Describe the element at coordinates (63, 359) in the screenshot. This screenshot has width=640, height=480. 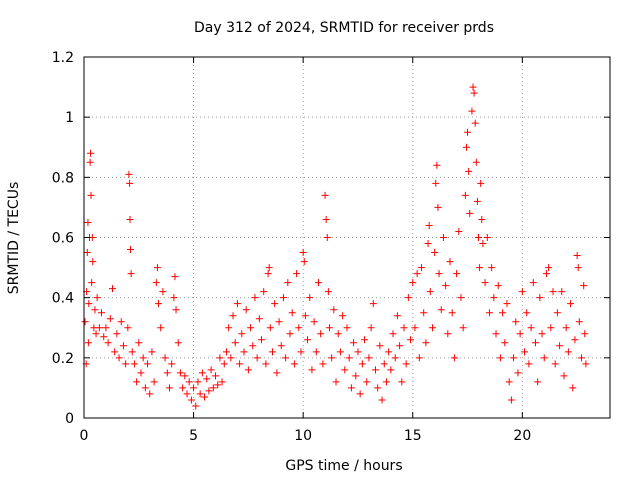
I see `y-tick-label: 0.2` at that location.